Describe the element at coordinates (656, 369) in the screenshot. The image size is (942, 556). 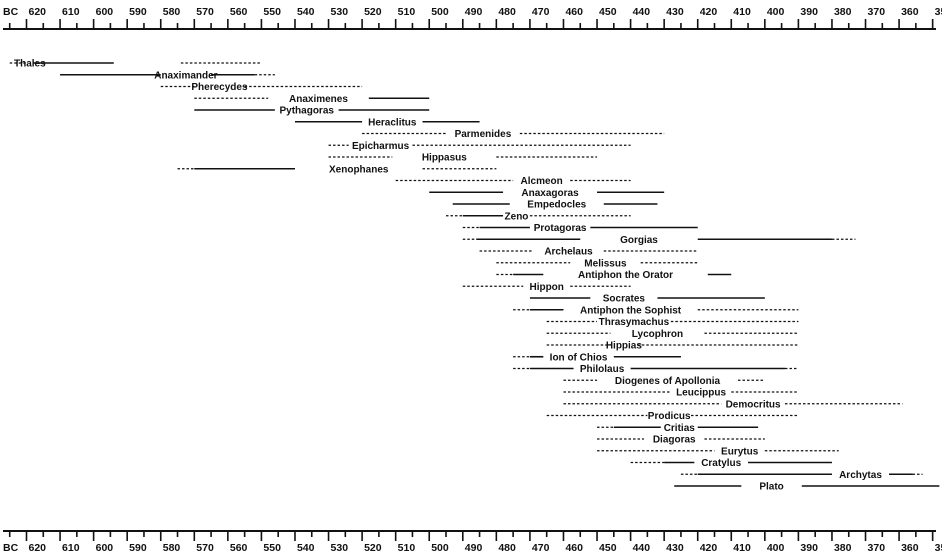
I see `row-philolaus: Philolaus` at that location.